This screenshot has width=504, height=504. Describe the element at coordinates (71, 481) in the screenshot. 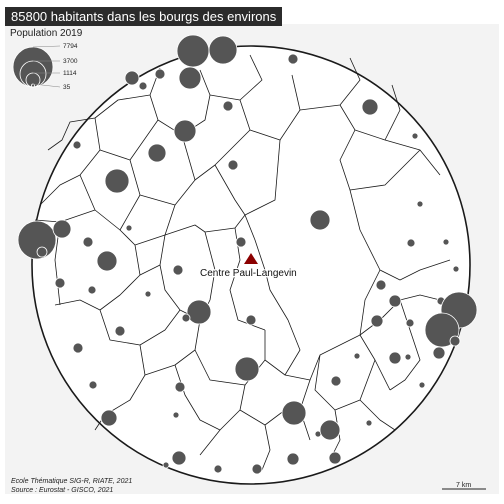

I see `credits-line-1: Ecole Thématique SIG-R, RIATE, 2021` at that location.